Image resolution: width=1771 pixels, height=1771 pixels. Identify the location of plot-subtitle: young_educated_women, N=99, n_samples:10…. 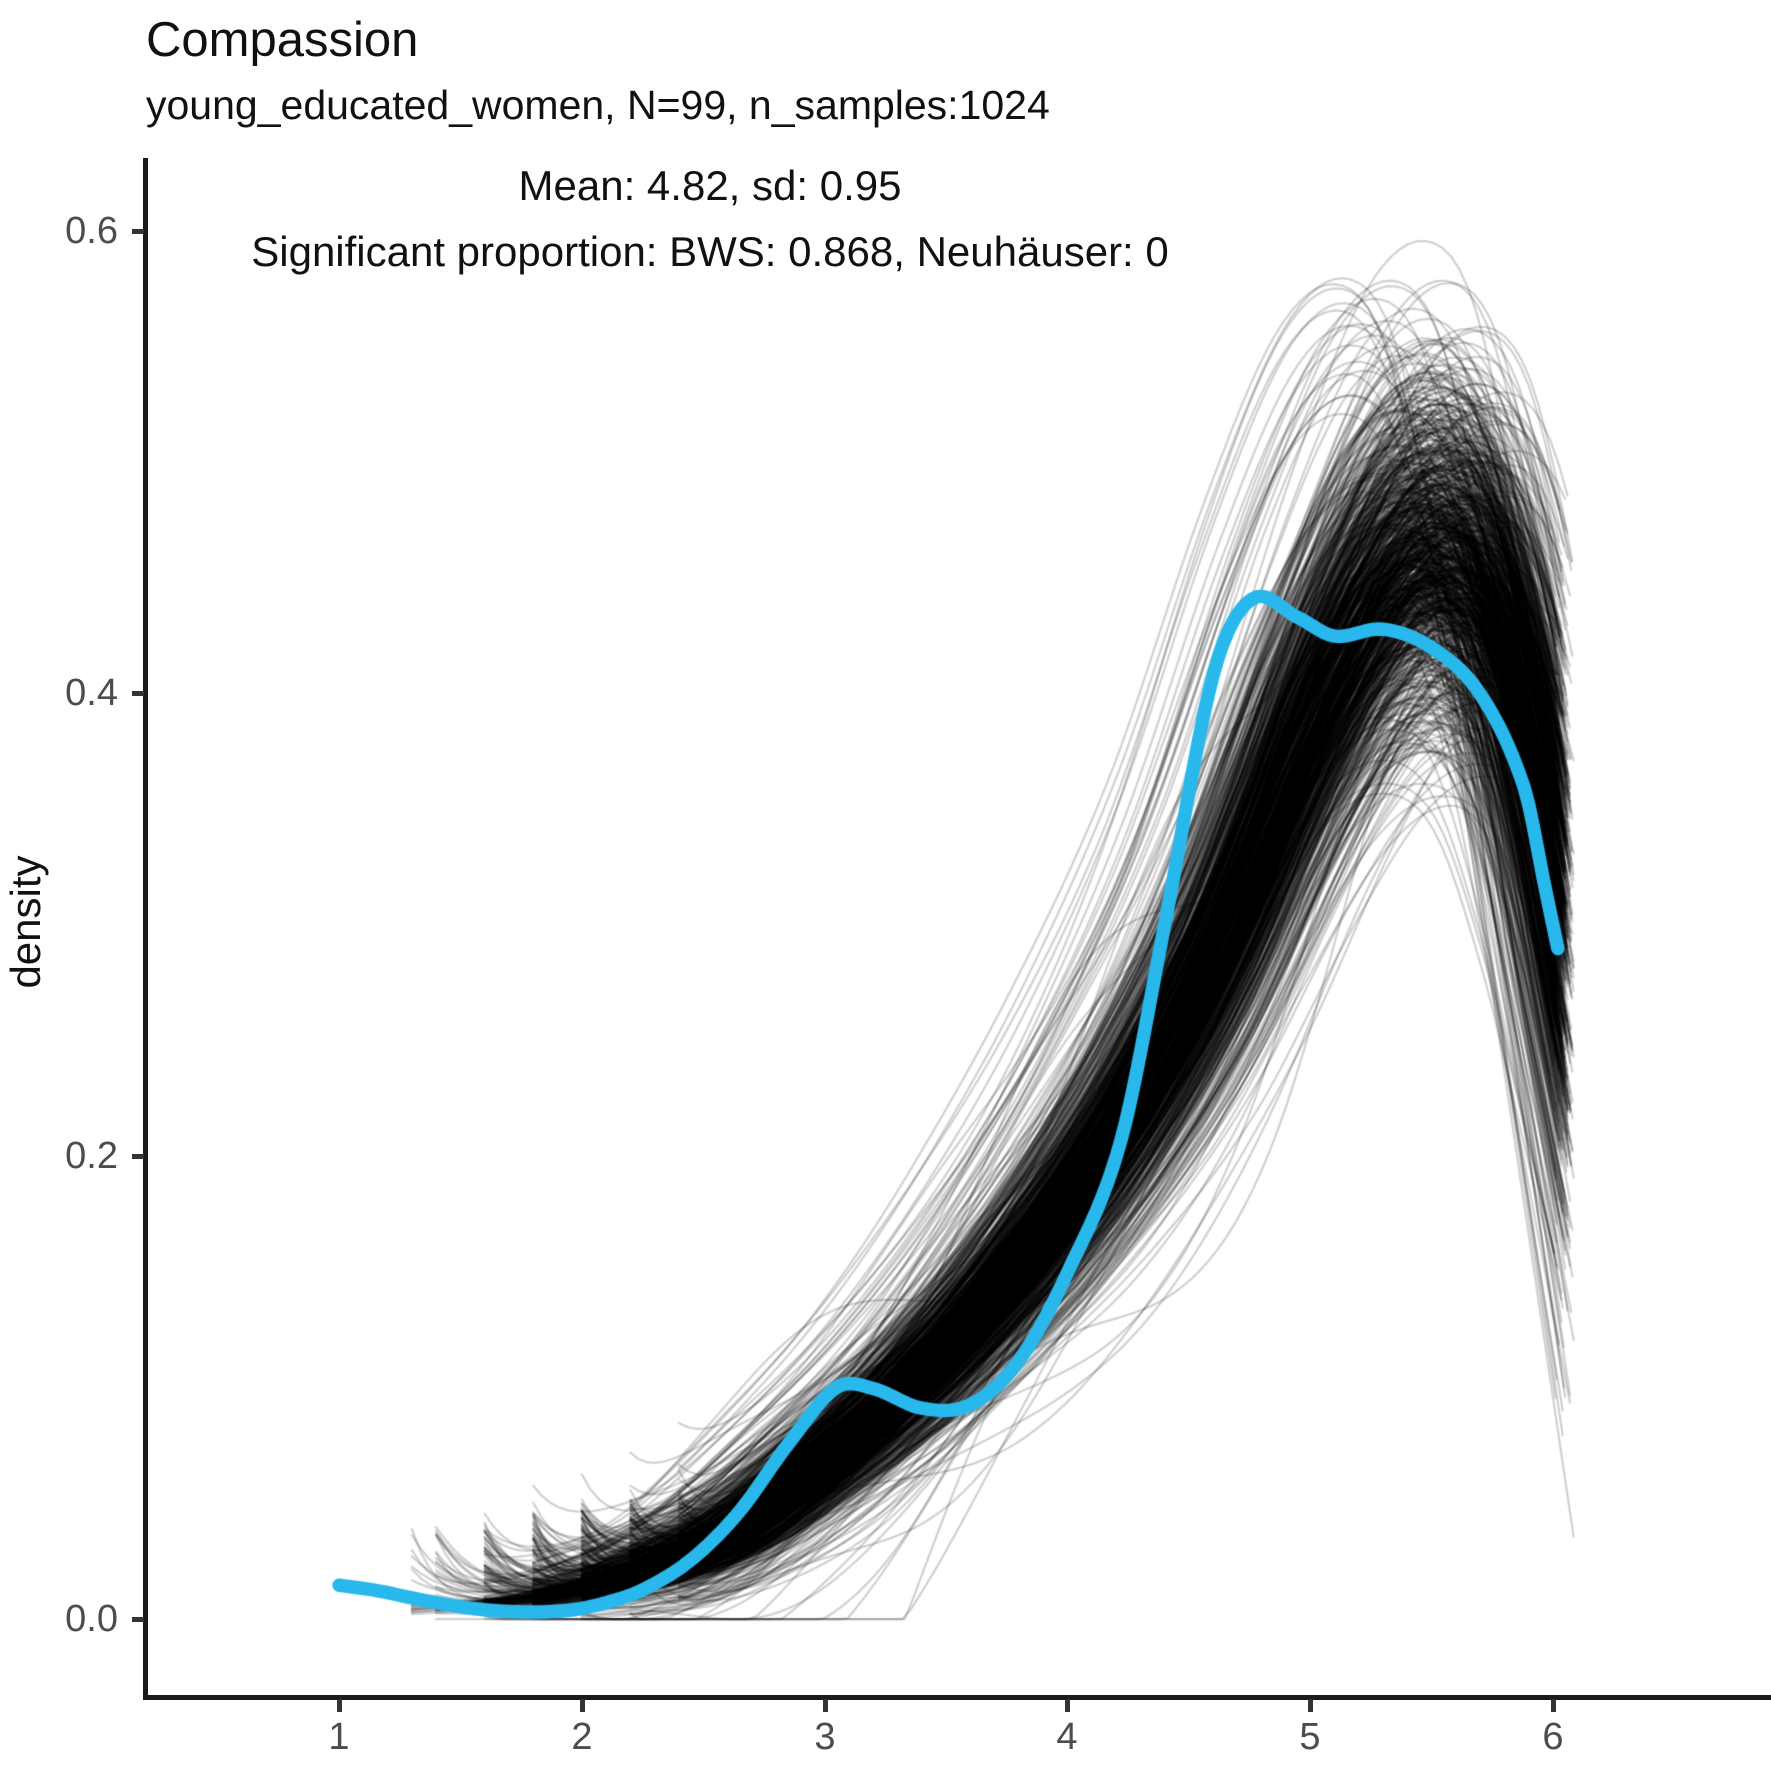
(598, 105).